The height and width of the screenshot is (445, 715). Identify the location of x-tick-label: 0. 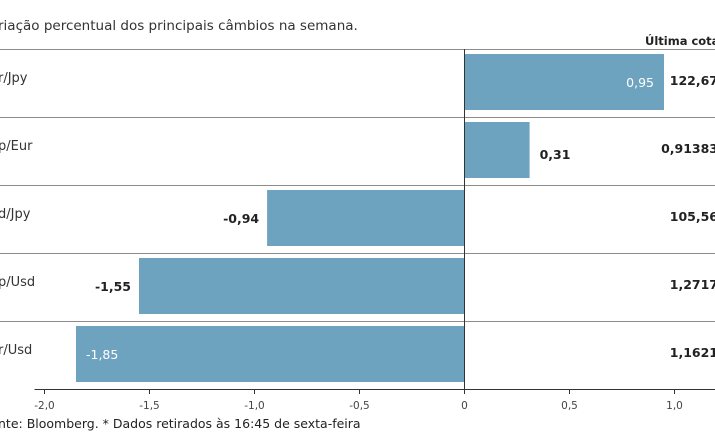
(464, 406).